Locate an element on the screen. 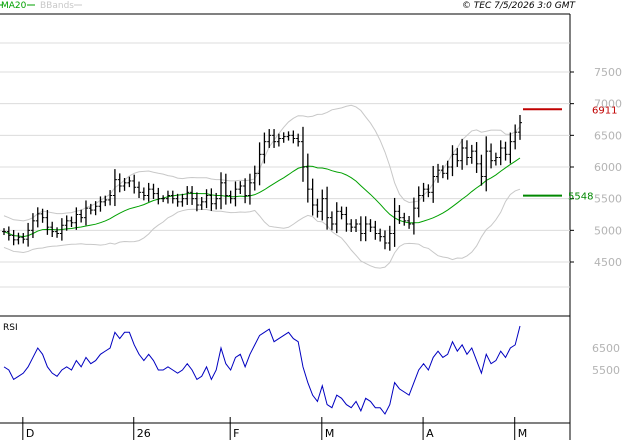  price-tick-label: 7500 is located at coordinates (608, 72).